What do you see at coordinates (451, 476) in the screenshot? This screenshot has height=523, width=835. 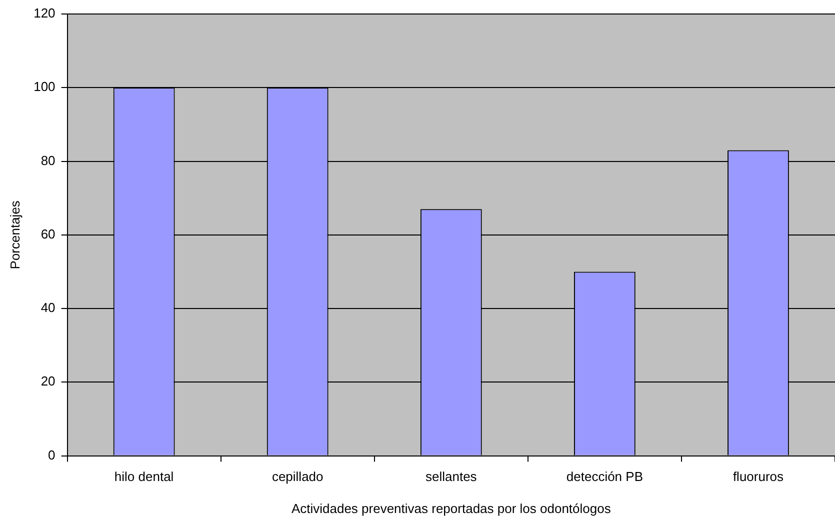 I see `x-tick-label: sellantes` at bounding box center [451, 476].